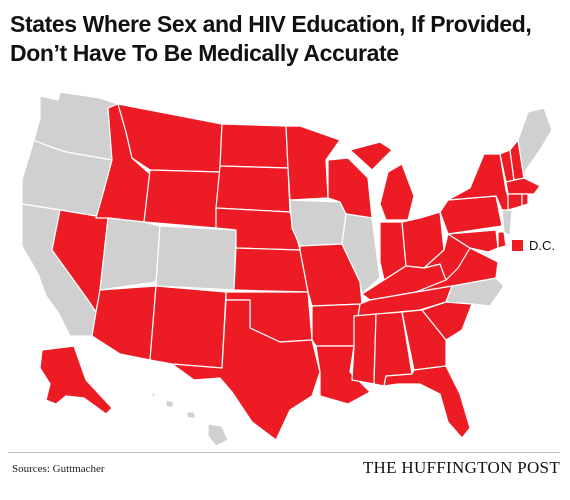 This screenshot has height=500, width=570. I want to click on brand-logo: THE HUFFINGTON POST, so click(461, 467).